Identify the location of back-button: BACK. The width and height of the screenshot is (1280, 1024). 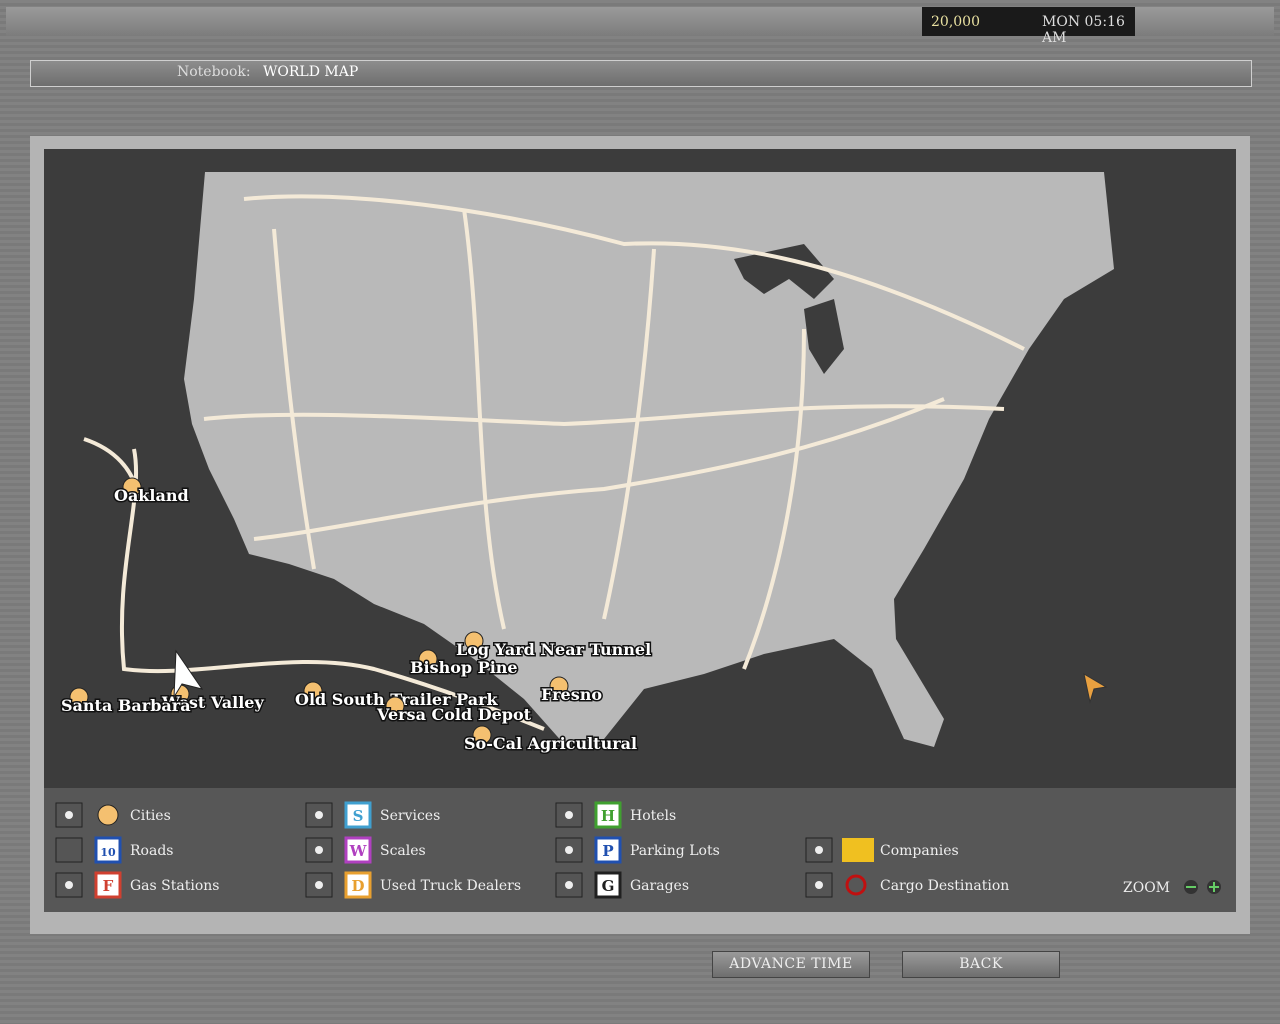
(981, 964).